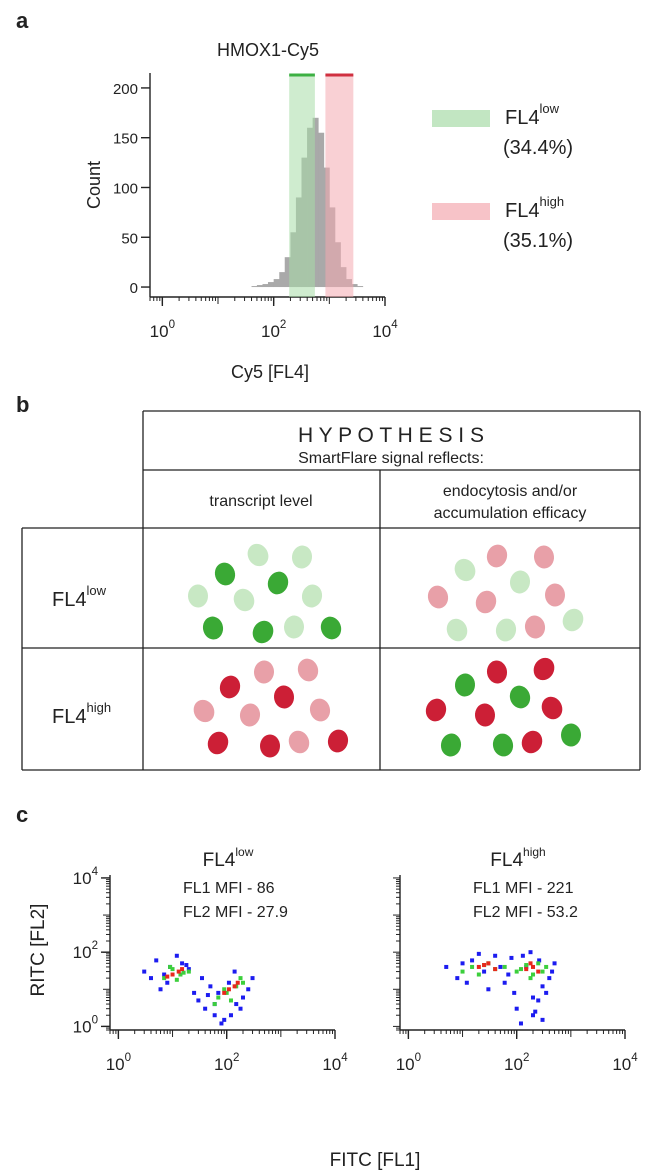 The image size is (650, 1175). Describe the element at coordinates (516, 1063) in the screenshot. I see `tick-label: 102` at that location.